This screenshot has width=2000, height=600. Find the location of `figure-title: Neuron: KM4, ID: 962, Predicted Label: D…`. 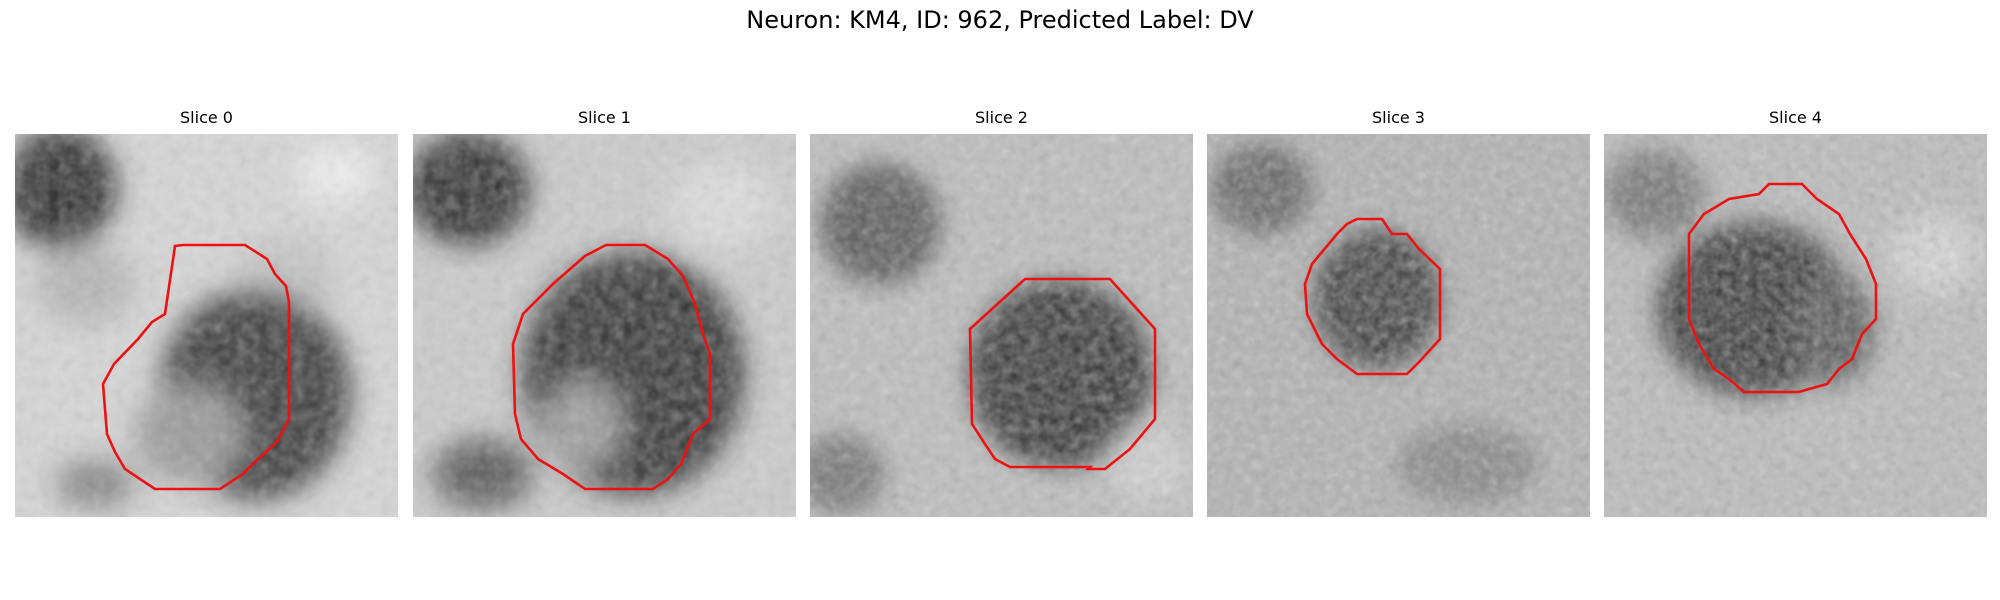

figure-title: Neuron: KM4, ID: 962, Predicted Label: D… is located at coordinates (1000, 20).